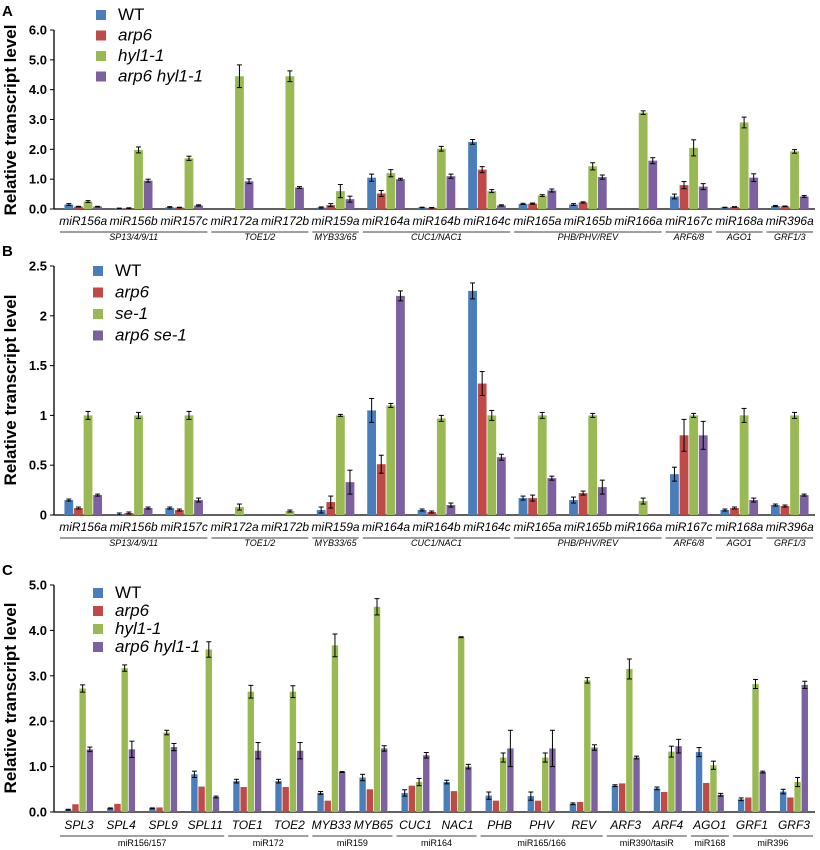 This screenshot has height=850, width=820. What do you see at coordinates (10, 698) in the screenshot?
I see `y-axis-label: Relative transcript level` at bounding box center [10, 698].